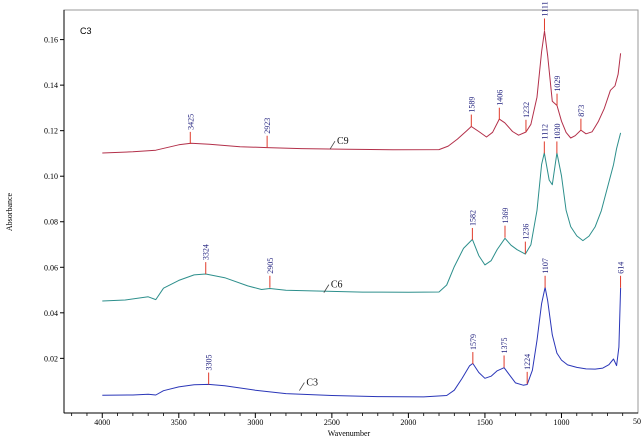  I want to click on x-axis-title: Wavenumber, so click(349, 433).